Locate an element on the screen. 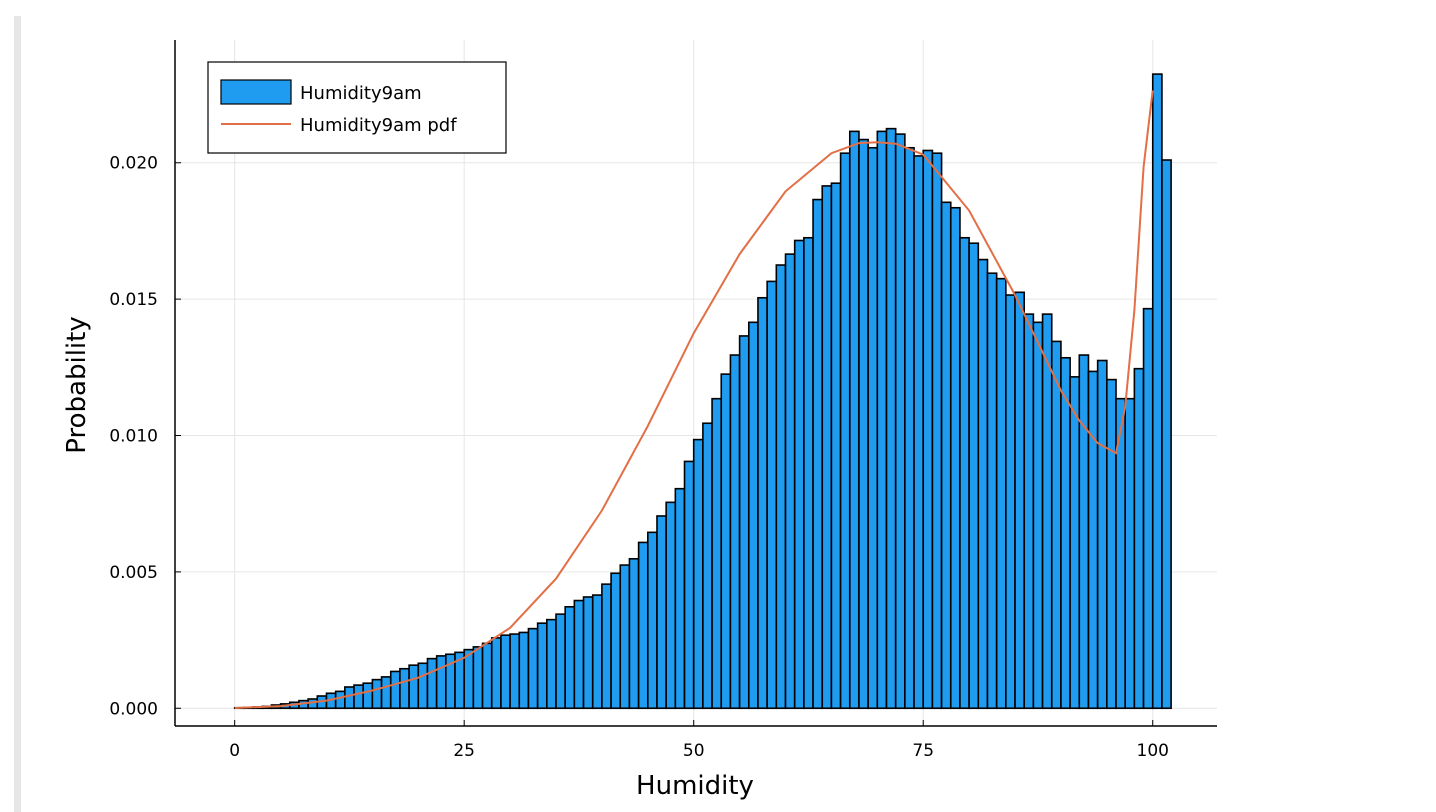  legend: Humidity9am Humidity9am pdf is located at coordinates (357, 107).